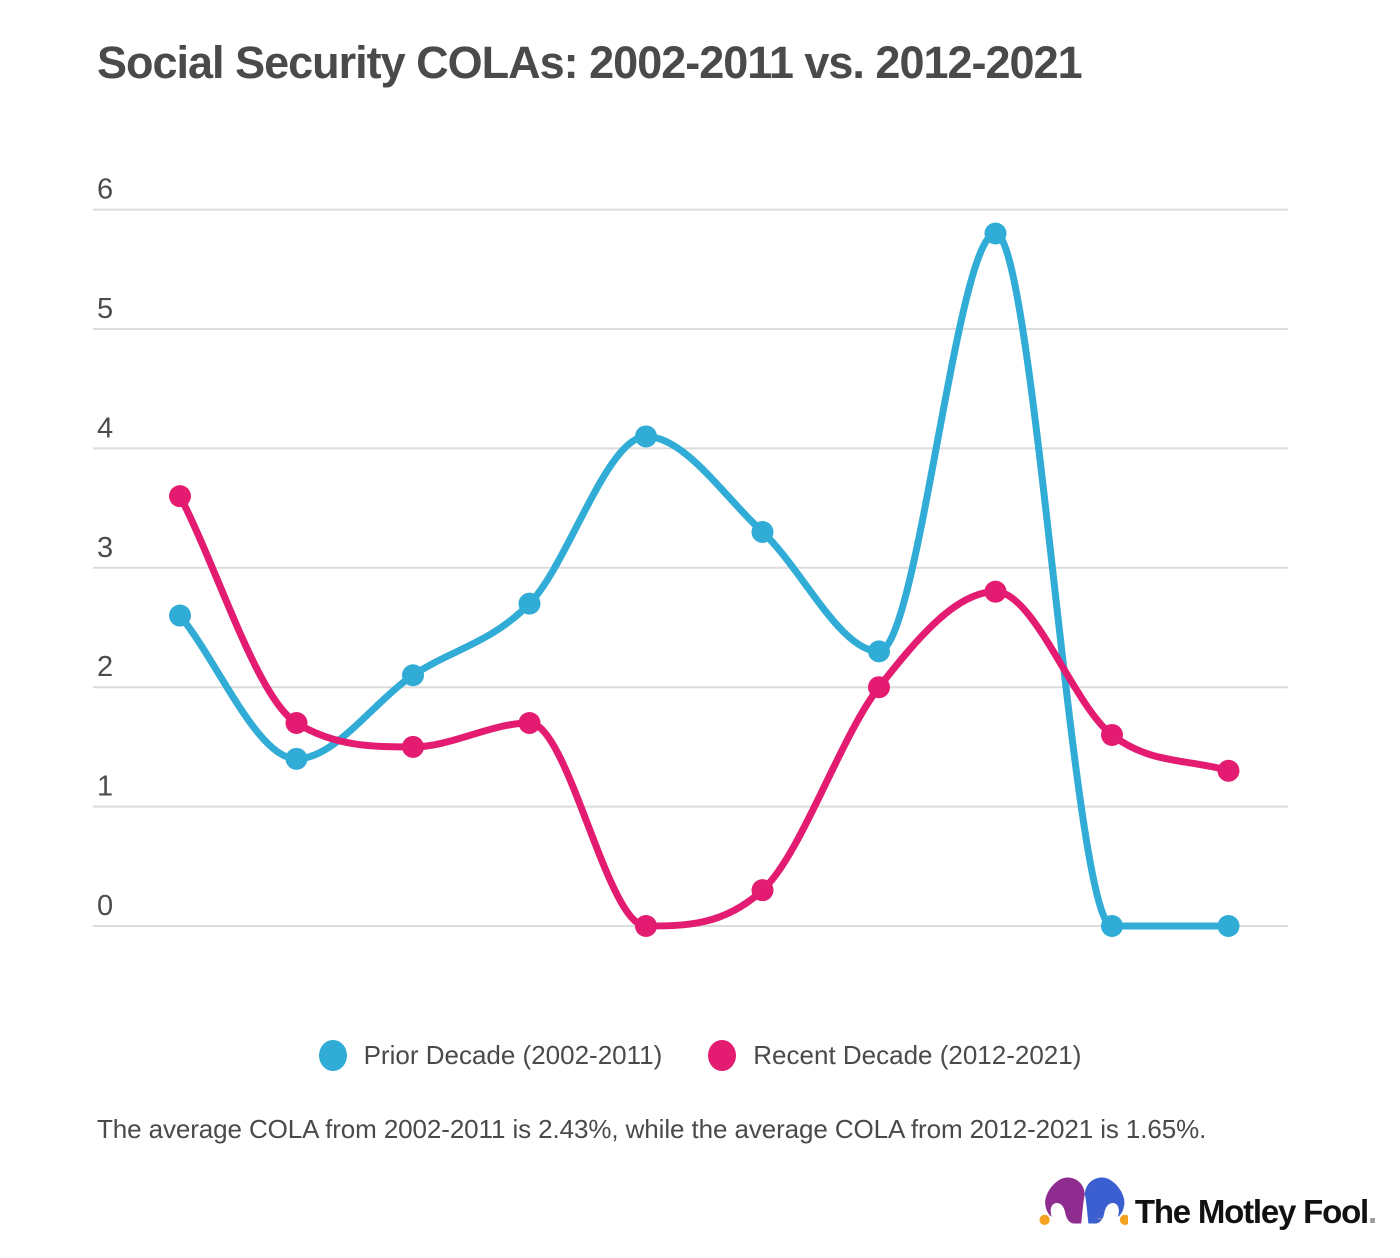 The width and height of the screenshot is (1400, 1258). What do you see at coordinates (722, 1055) in the screenshot?
I see `recent-decade-marker-icon` at bounding box center [722, 1055].